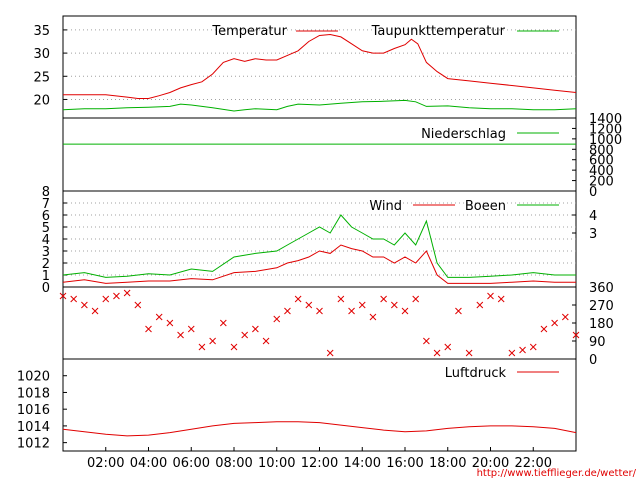 The height and width of the screenshot is (480, 640). What do you see at coordinates (476, 373) in the screenshot?
I see `legend-label-luftdruck: Luftdruck` at bounding box center [476, 373].